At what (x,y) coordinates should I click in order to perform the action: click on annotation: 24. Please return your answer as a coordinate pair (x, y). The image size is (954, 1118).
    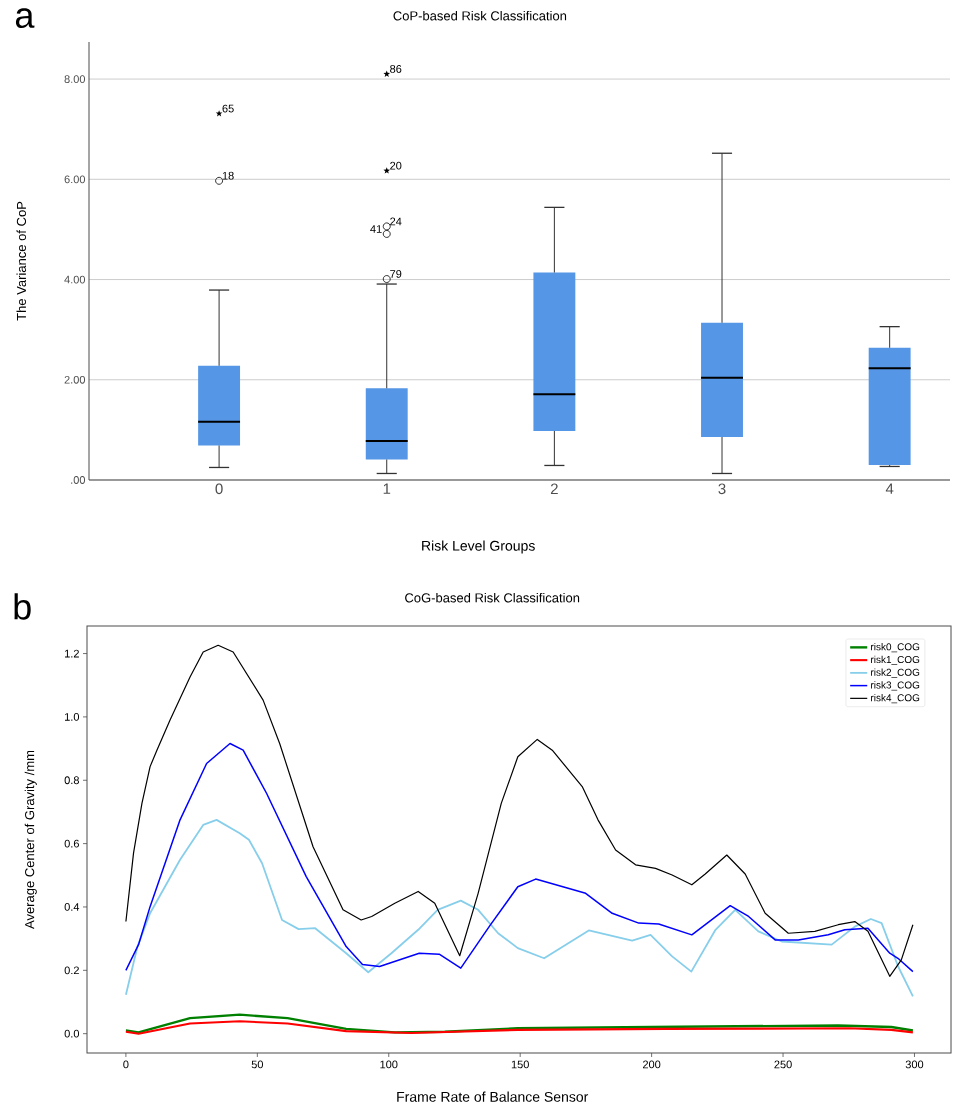
    Looking at the image, I should click on (396, 221).